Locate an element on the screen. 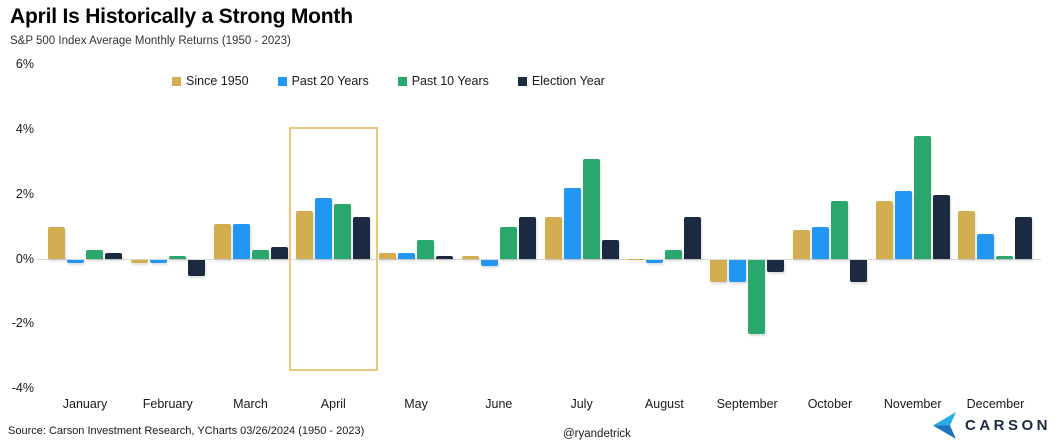 This screenshot has width=1059, height=448. legend-item: Election Year is located at coordinates (561, 81).